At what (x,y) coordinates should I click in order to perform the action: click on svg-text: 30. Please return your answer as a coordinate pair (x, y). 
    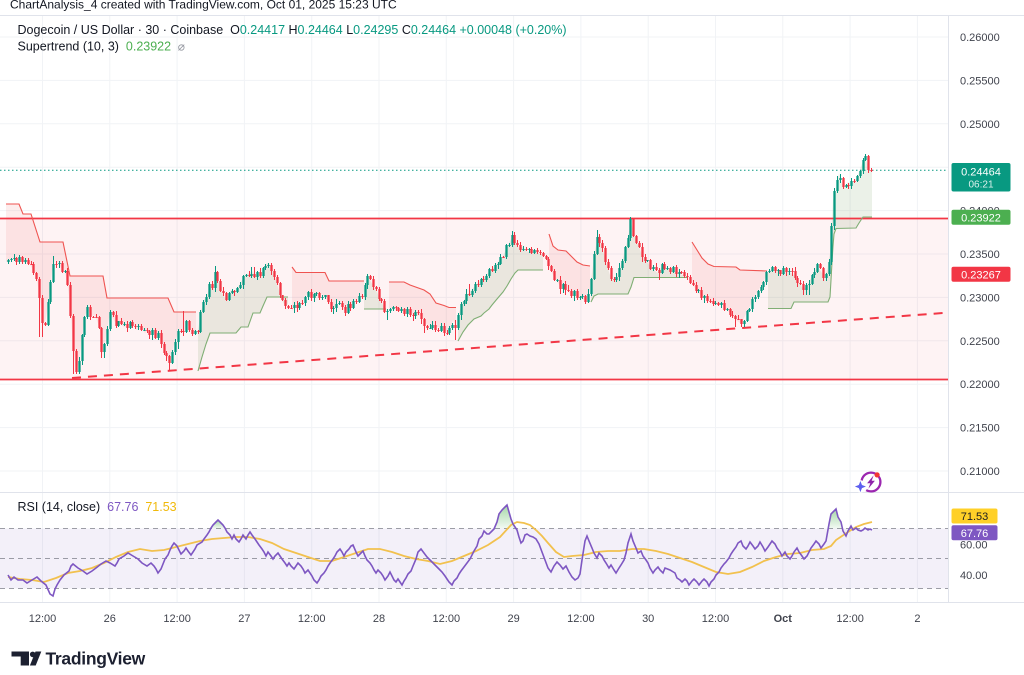
    Looking at the image, I should click on (648, 619).